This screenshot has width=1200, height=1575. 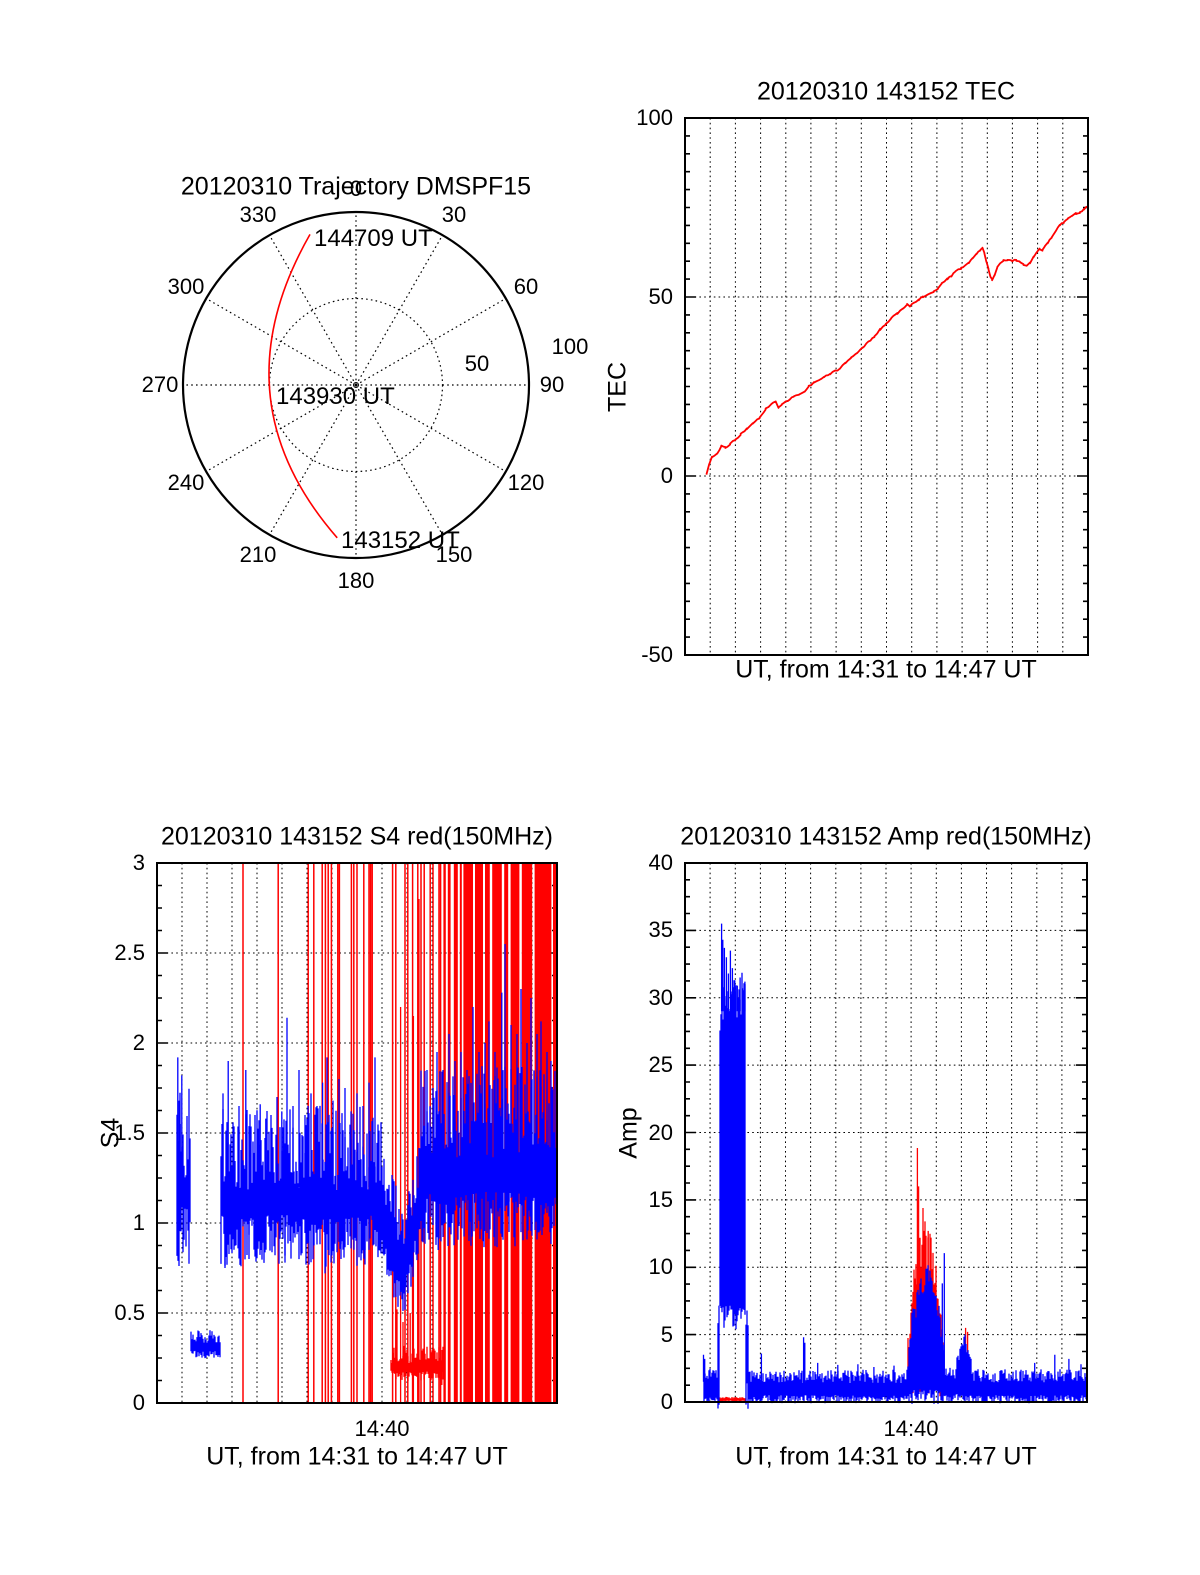 What do you see at coordinates (138, 1222) in the screenshot?
I see `s4-y-tick-label-1: 1` at bounding box center [138, 1222].